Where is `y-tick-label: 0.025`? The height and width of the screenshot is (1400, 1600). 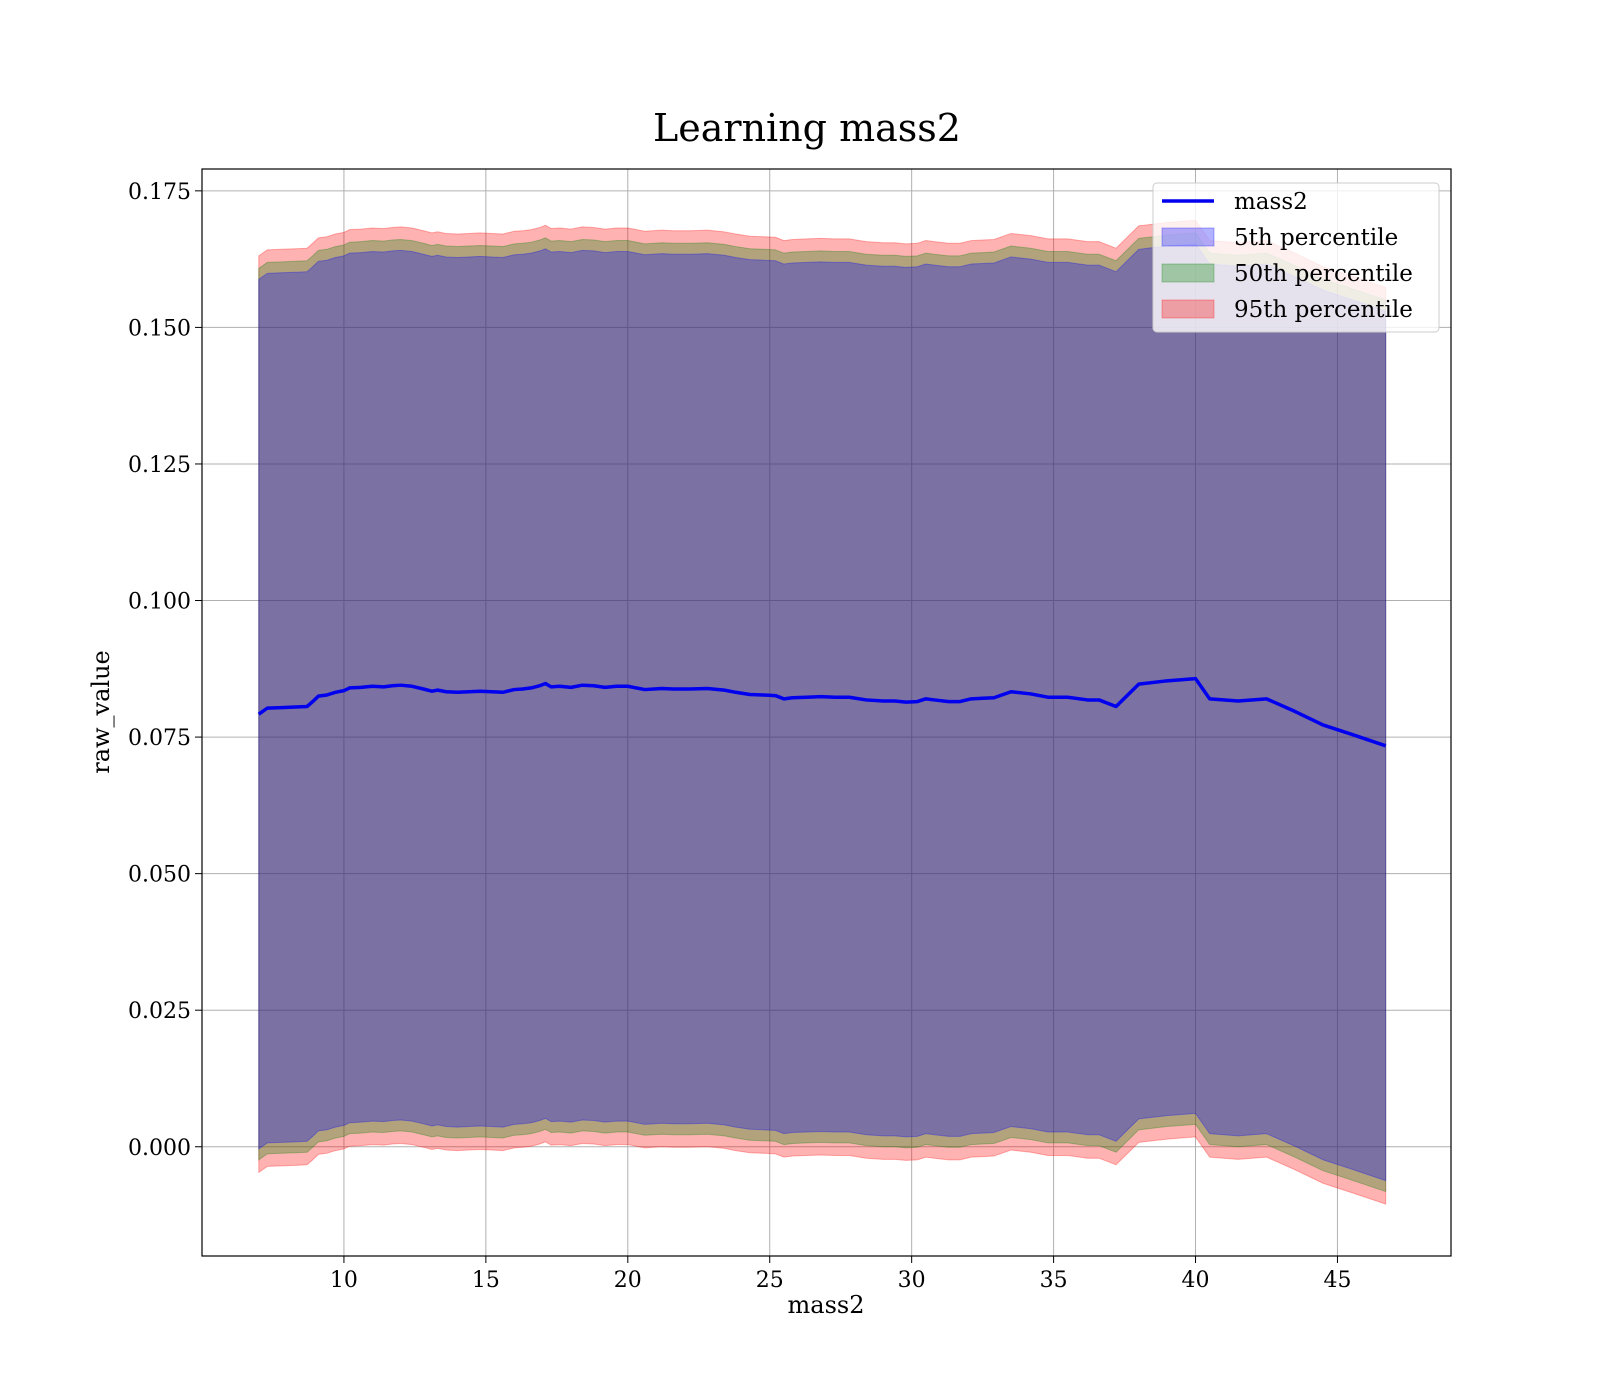 y-tick-label: 0.025 is located at coordinates (159, 1011).